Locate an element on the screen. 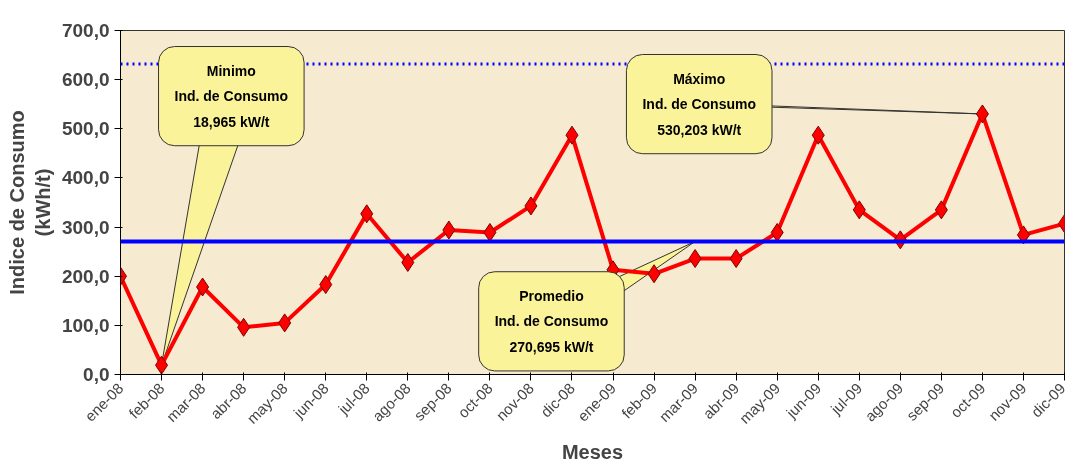 The image size is (1068, 465). y-tick-label: 700,0 is located at coordinates (85, 30).